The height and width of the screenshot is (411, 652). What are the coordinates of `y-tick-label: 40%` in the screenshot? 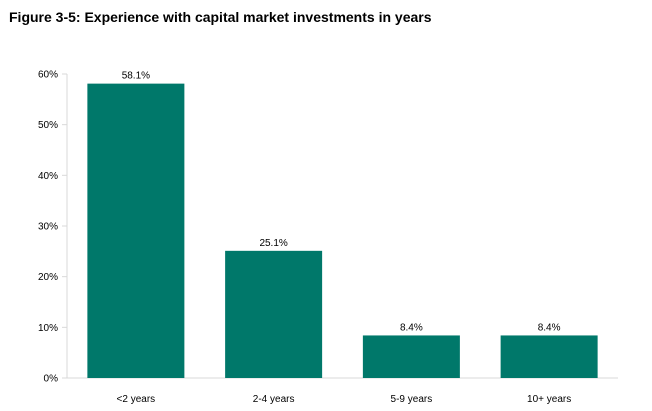 It's located at (48, 176).